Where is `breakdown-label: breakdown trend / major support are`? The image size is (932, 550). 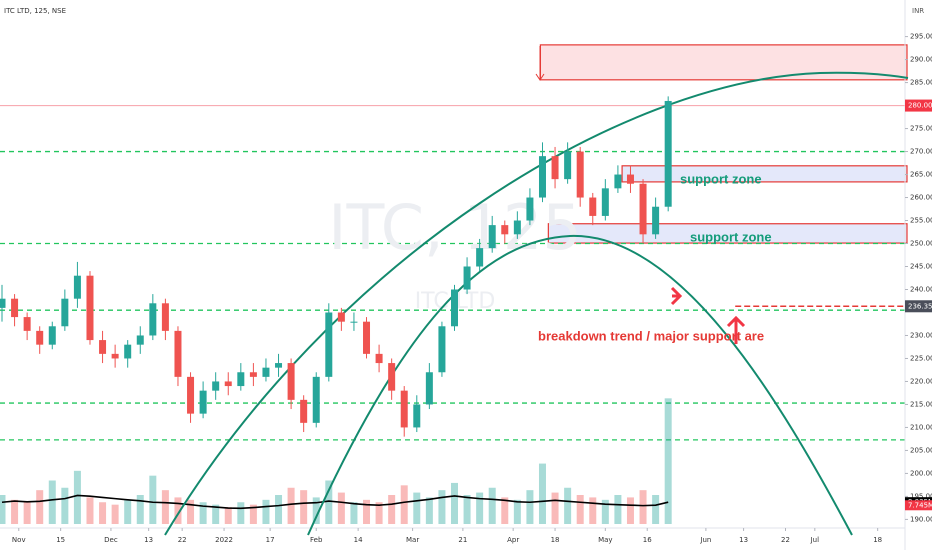
breakdown-label: breakdown trend / major support are is located at coordinates (651, 335).